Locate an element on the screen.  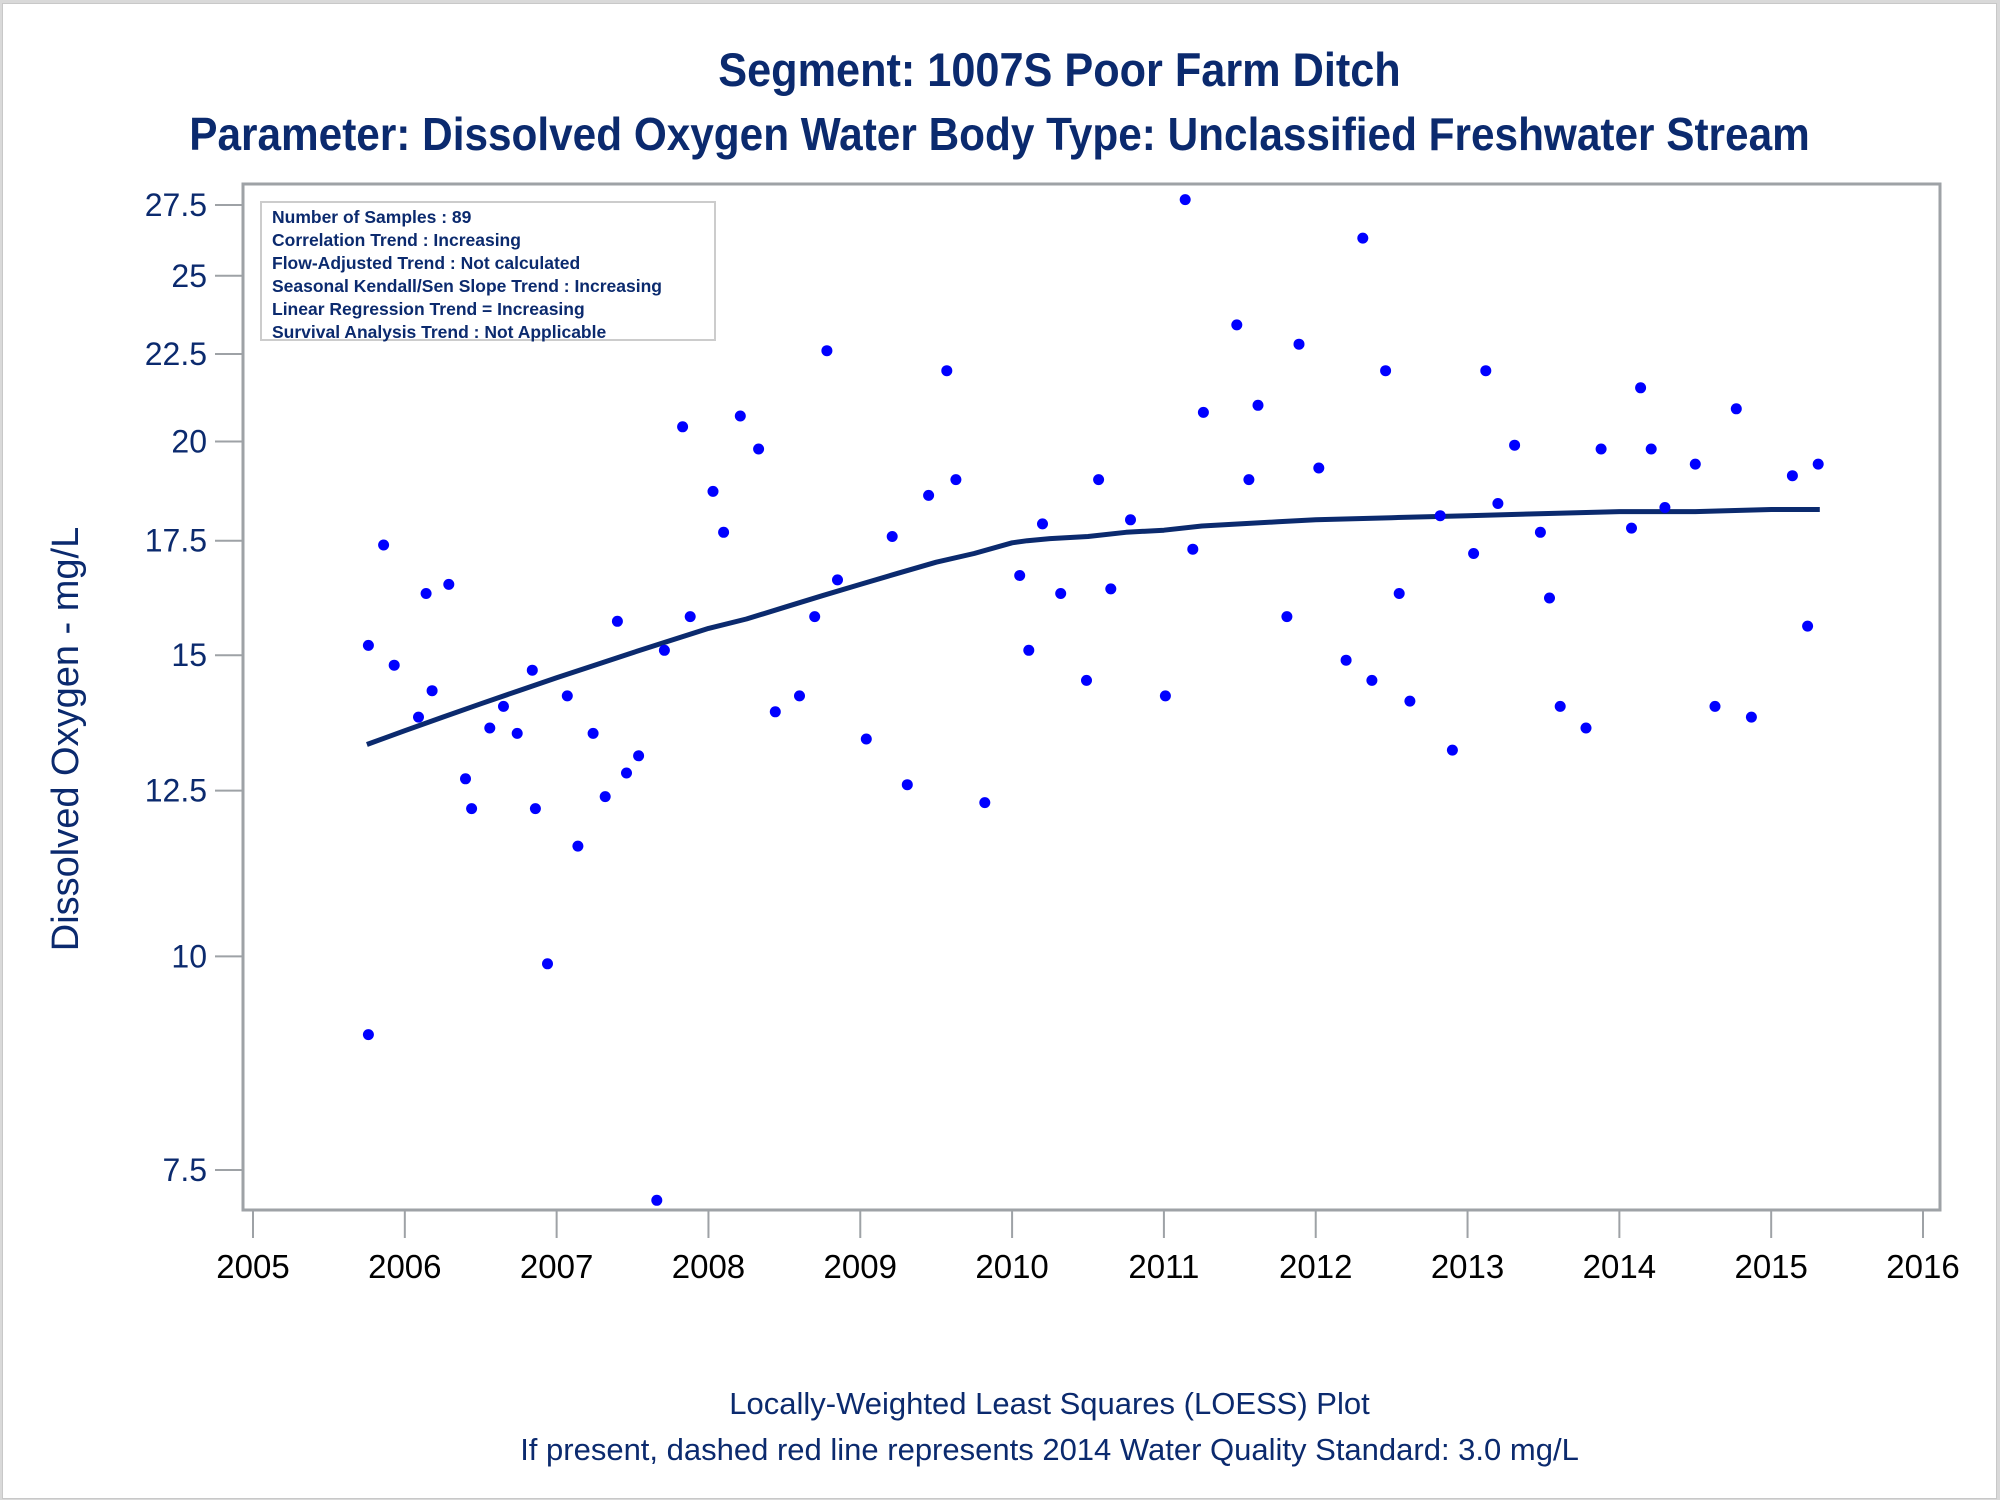
x-tick-label: 2009 is located at coordinates (860, 1266).